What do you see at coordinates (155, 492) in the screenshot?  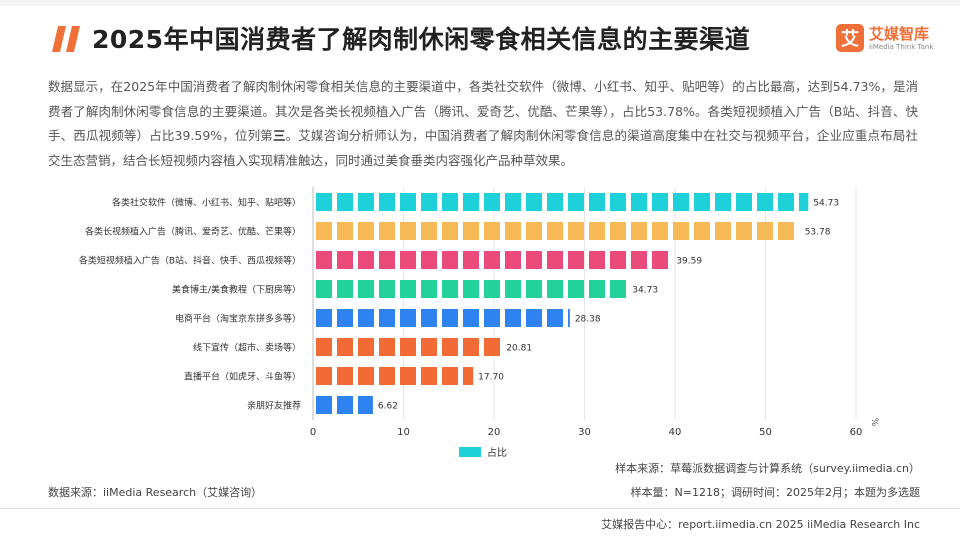 I see `data-source: 数据来源：iiMedia Research（艾媒咨询）` at bounding box center [155, 492].